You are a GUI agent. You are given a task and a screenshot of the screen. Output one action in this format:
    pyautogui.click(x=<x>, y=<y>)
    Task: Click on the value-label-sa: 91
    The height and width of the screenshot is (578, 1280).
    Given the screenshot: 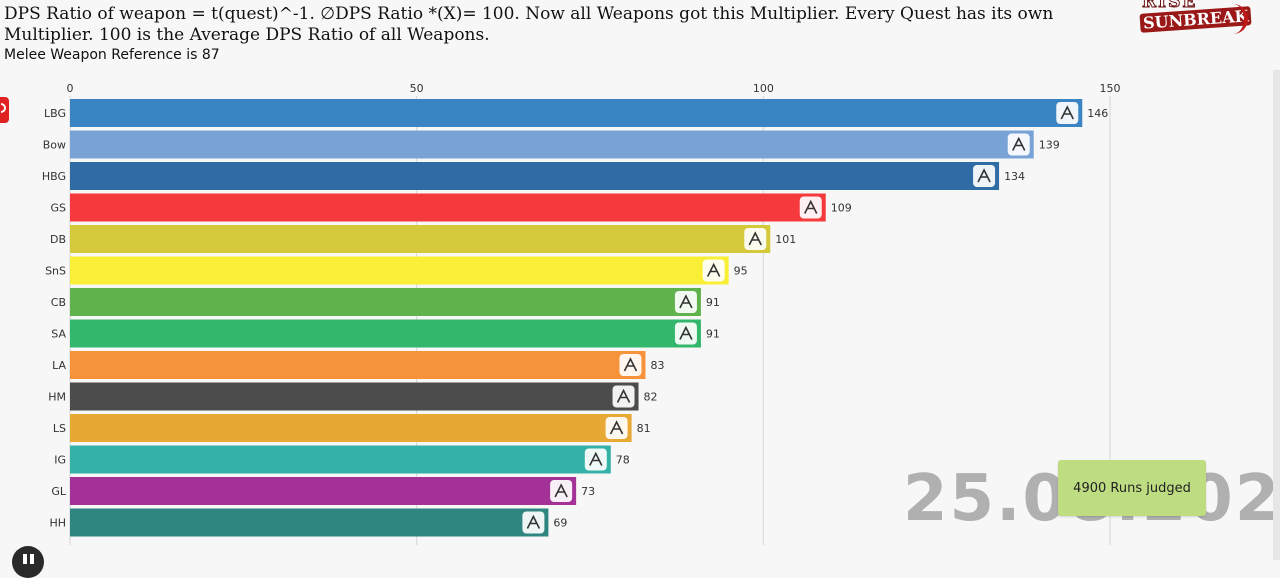 What is the action you would take?
    pyautogui.click(x=713, y=334)
    